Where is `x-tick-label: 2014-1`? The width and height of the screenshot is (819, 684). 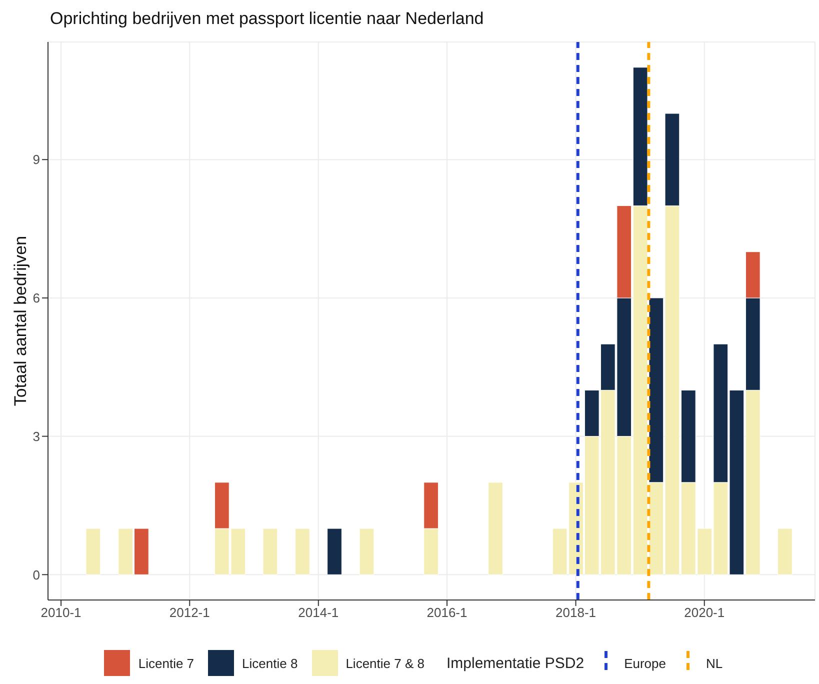
x-tick-label: 2014-1 is located at coordinates (318, 612).